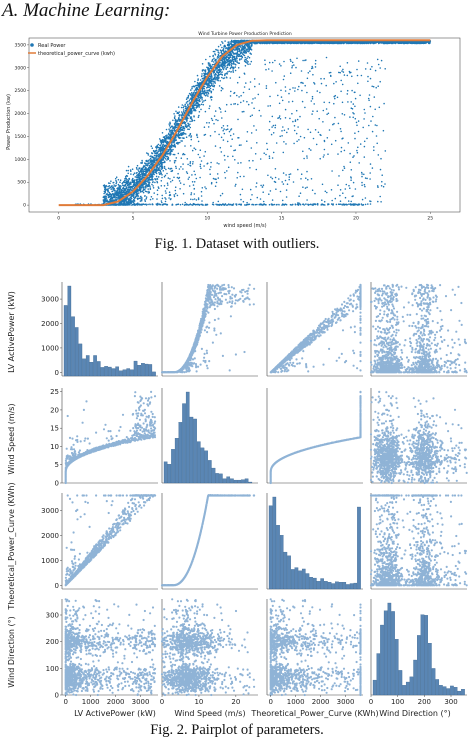 This screenshot has height=739, width=474. I want to click on pp-xlabel-2: Theoretical_Power_Curve (KWh), so click(314, 713).